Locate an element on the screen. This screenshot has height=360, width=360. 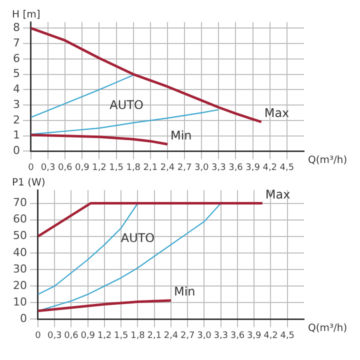
y-tick-label: 2 is located at coordinates (16, 119).